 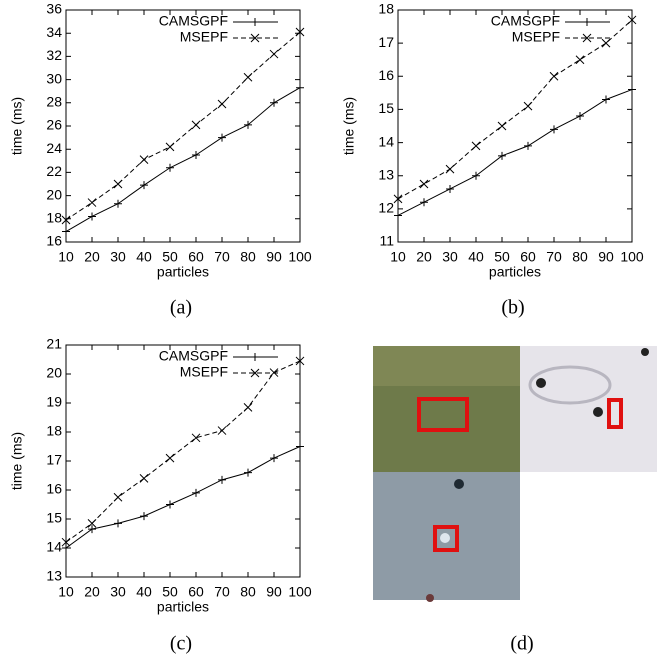 I want to click on x-tick-label: 90, so click(x=274, y=257).